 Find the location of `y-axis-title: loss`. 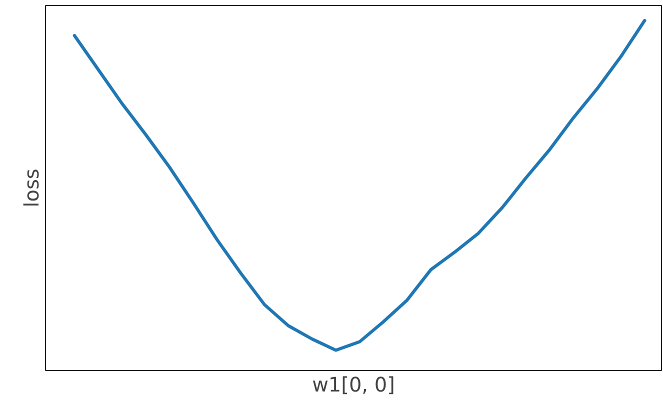

y-axis-title: loss is located at coordinates (32, 188).